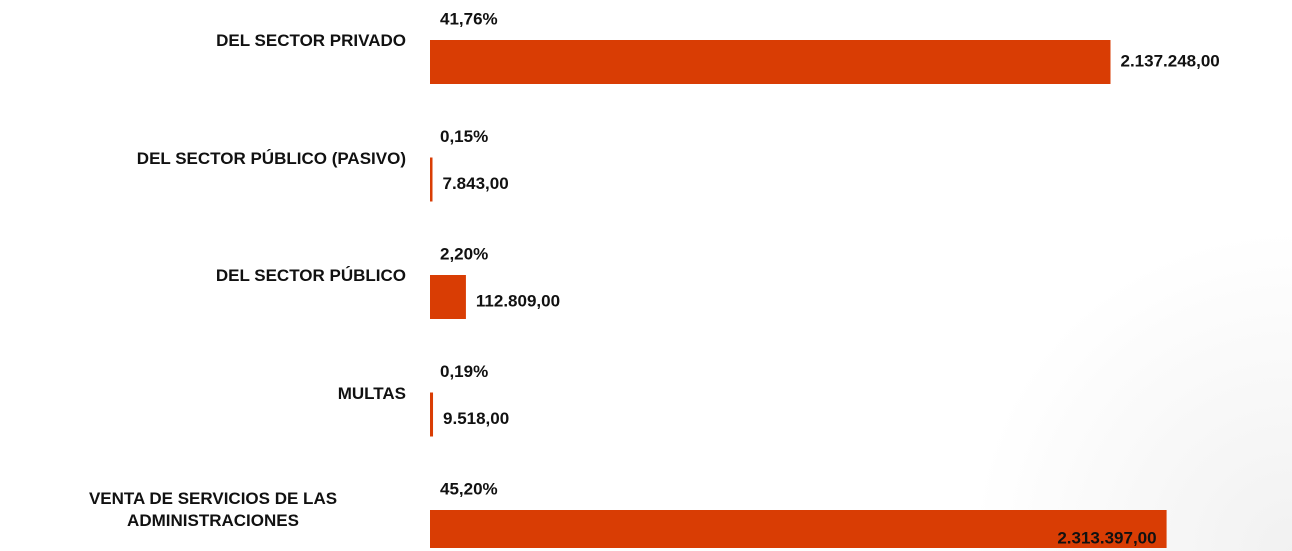 The width and height of the screenshot is (1292, 551). I want to click on category-label: DEL SECTOR PRIVADO, so click(311, 40).